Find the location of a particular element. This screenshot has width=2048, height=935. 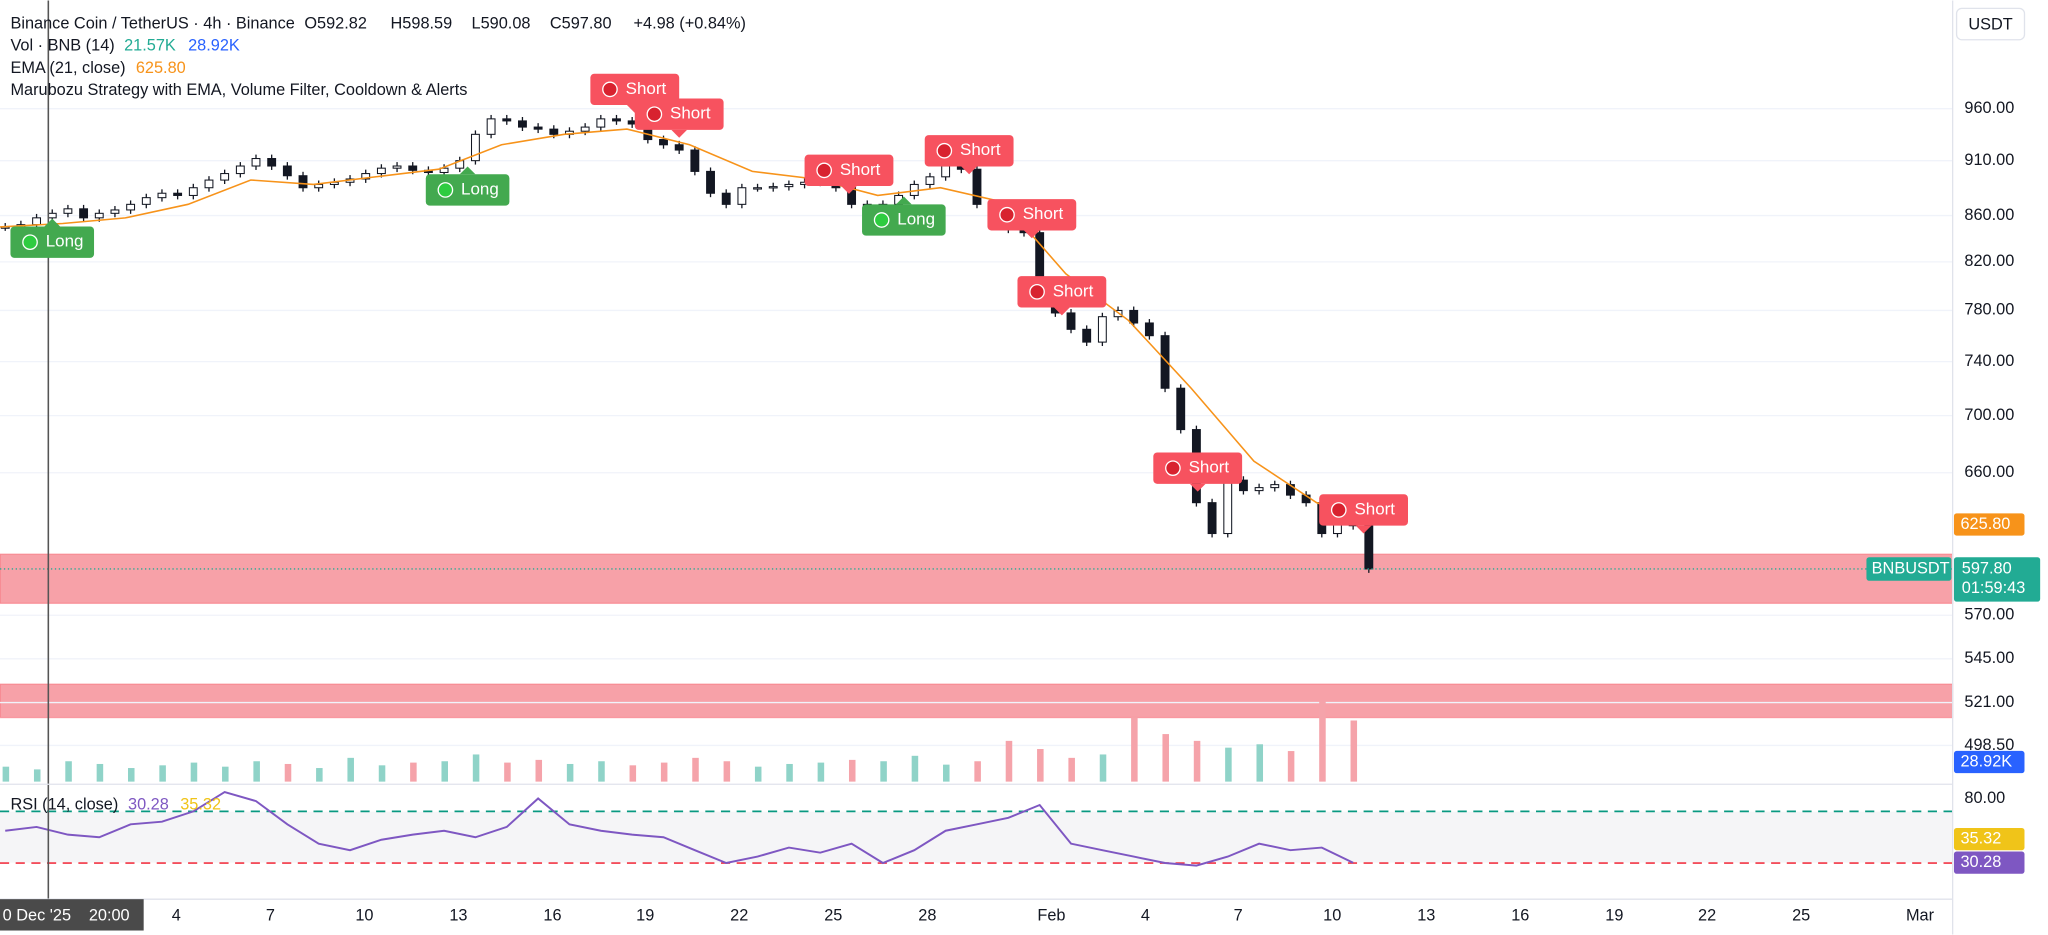

time-tick-label: 7 is located at coordinates (270, 915).